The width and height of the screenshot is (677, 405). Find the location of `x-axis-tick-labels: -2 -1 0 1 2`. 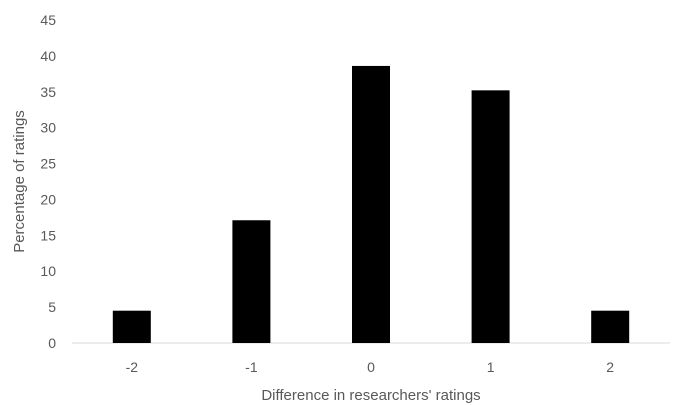

x-axis-tick-labels: -2 -1 0 1 2 is located at coordinates (370, 367).